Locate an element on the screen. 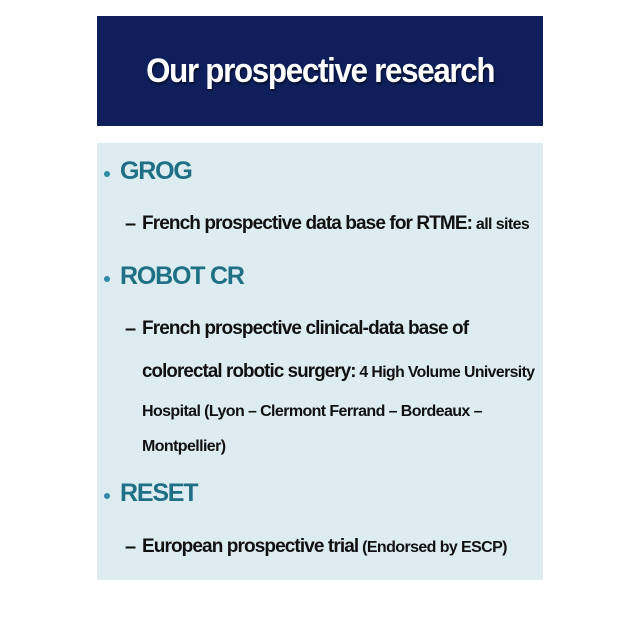  sub-line-main: French prospective clinical-data base of is located at coordinates (305, 328).